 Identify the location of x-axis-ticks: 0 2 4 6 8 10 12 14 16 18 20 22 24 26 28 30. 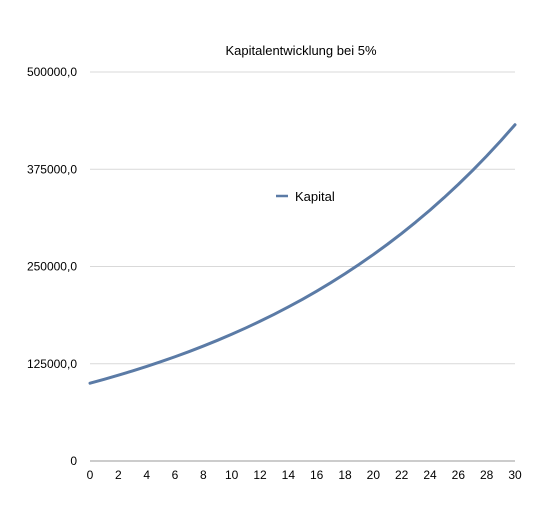
(304, 475).